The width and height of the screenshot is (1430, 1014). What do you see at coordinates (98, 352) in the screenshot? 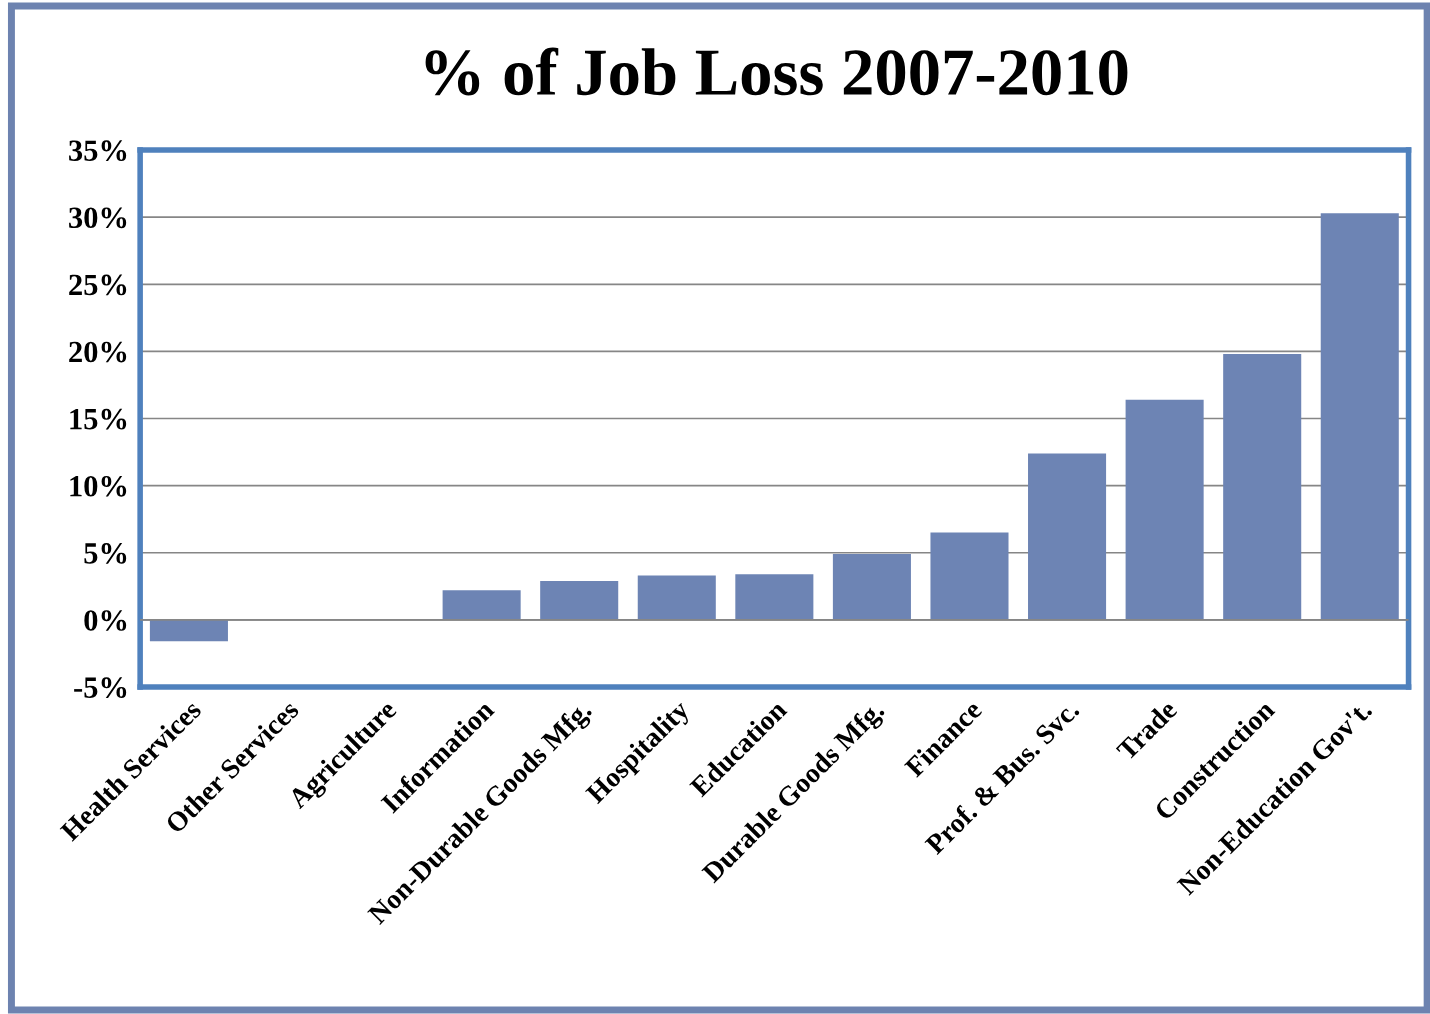
I see `y-tick-label: 20%` at bounding box center [98, 352].